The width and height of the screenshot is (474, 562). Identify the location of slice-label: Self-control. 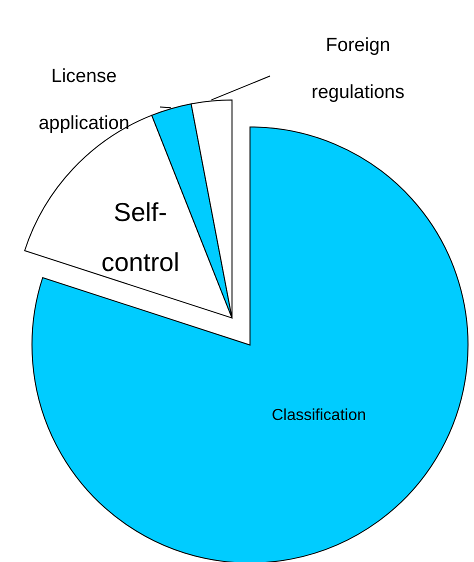
(140, 236).